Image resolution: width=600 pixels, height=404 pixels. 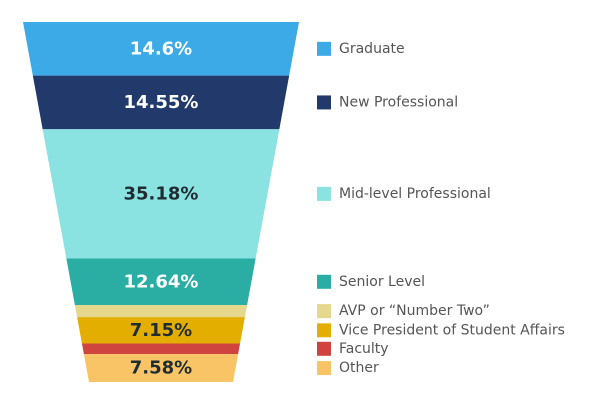 I want to click on funnel-segment-mid-level-professional, so click(x=161, y=194).